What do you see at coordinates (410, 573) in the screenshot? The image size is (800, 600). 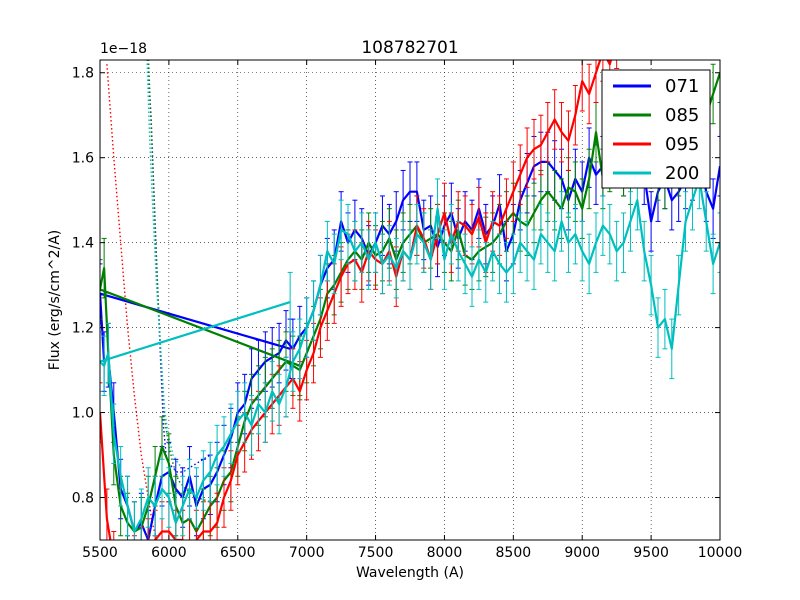 I see `x-axis-label: Wavelength (A)` at bounding box center [410, 573].